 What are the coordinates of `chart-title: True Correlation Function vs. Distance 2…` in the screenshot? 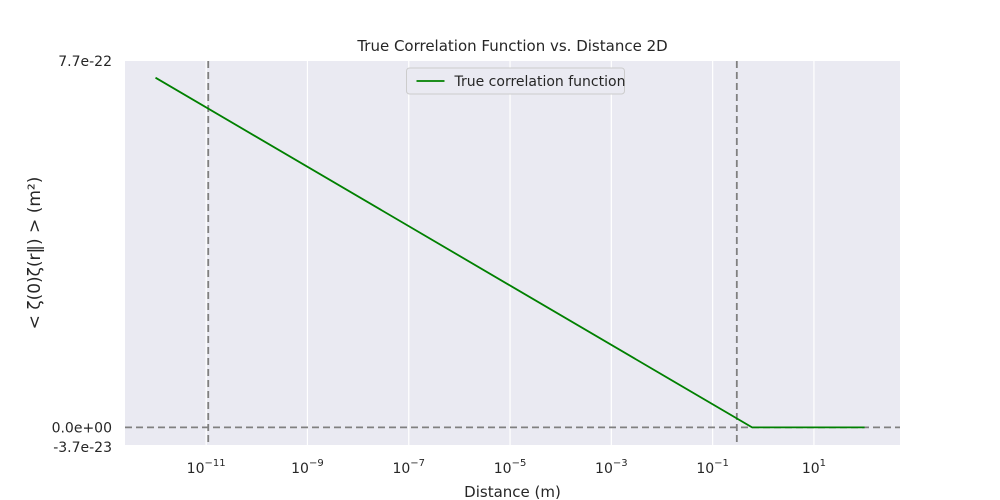 It's located at (511, 46).